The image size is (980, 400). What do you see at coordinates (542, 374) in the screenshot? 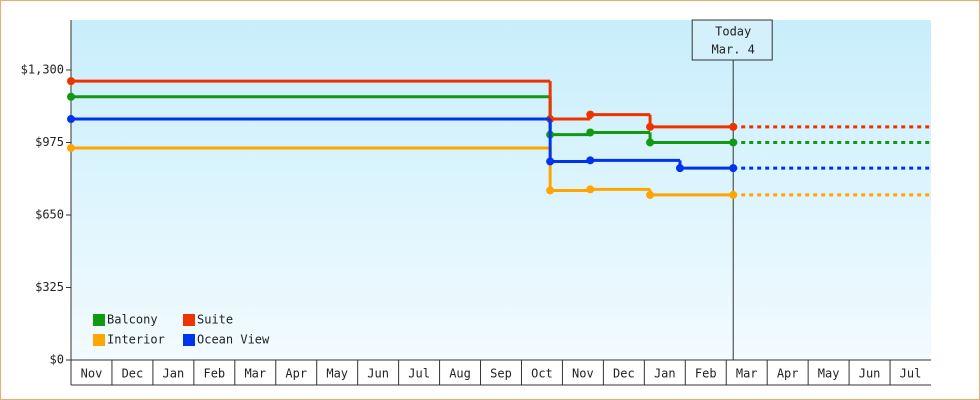
I see `x-tick-label: Oct` at bounding box center [542, 374].